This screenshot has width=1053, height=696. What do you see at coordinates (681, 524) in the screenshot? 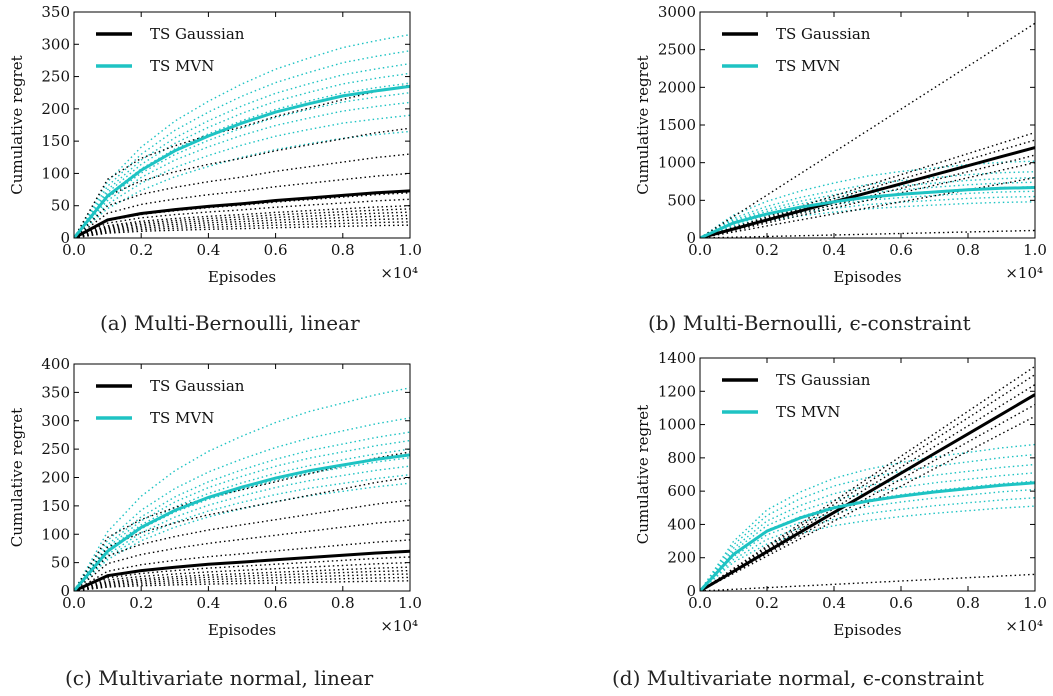
I see `y-tick-label: 400` at bounding box center [681, 524].